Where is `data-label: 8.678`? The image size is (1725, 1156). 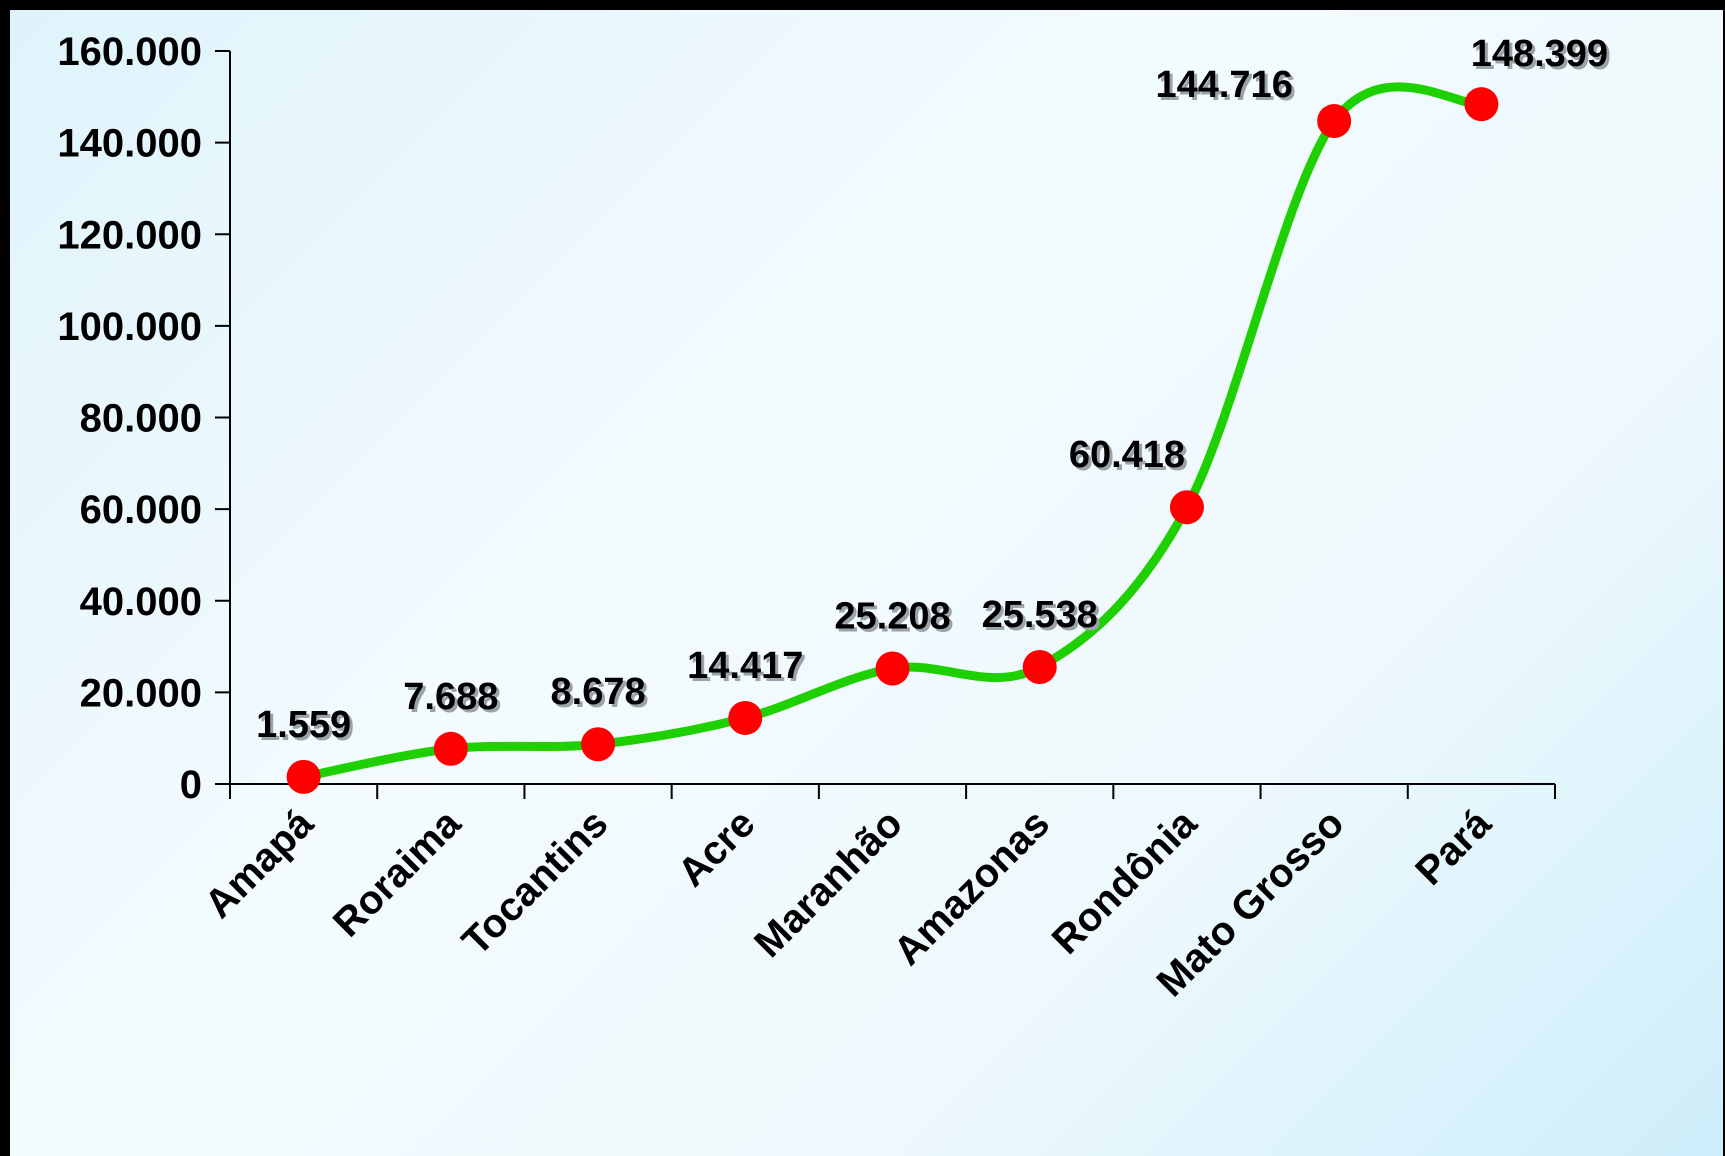 data-label: 8.678 is located at coordinates (598, 692).